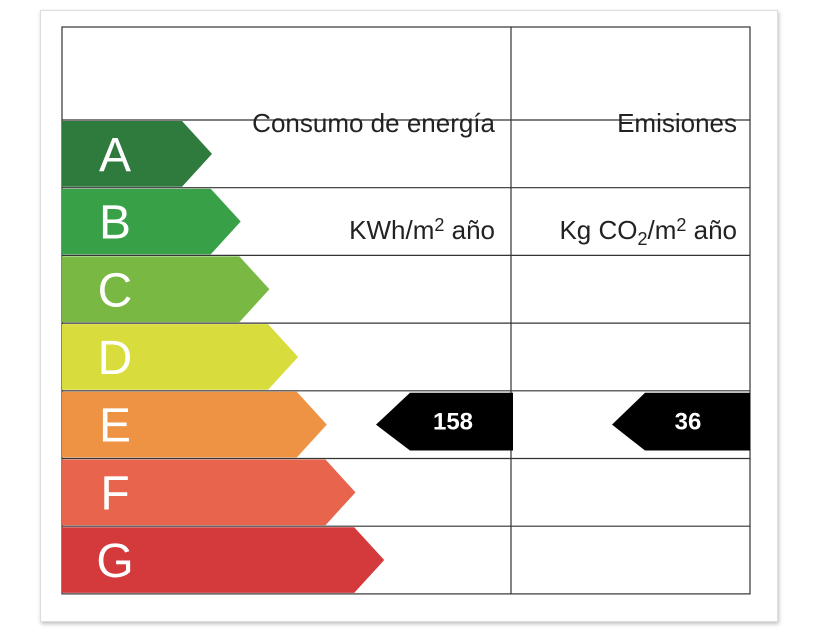 The width and height of the screenshot is (840, 630). What do you see at coordinates (688, 422) in the screenshot?
I see `emissions-value: 36` at bounding box center [688, 422].